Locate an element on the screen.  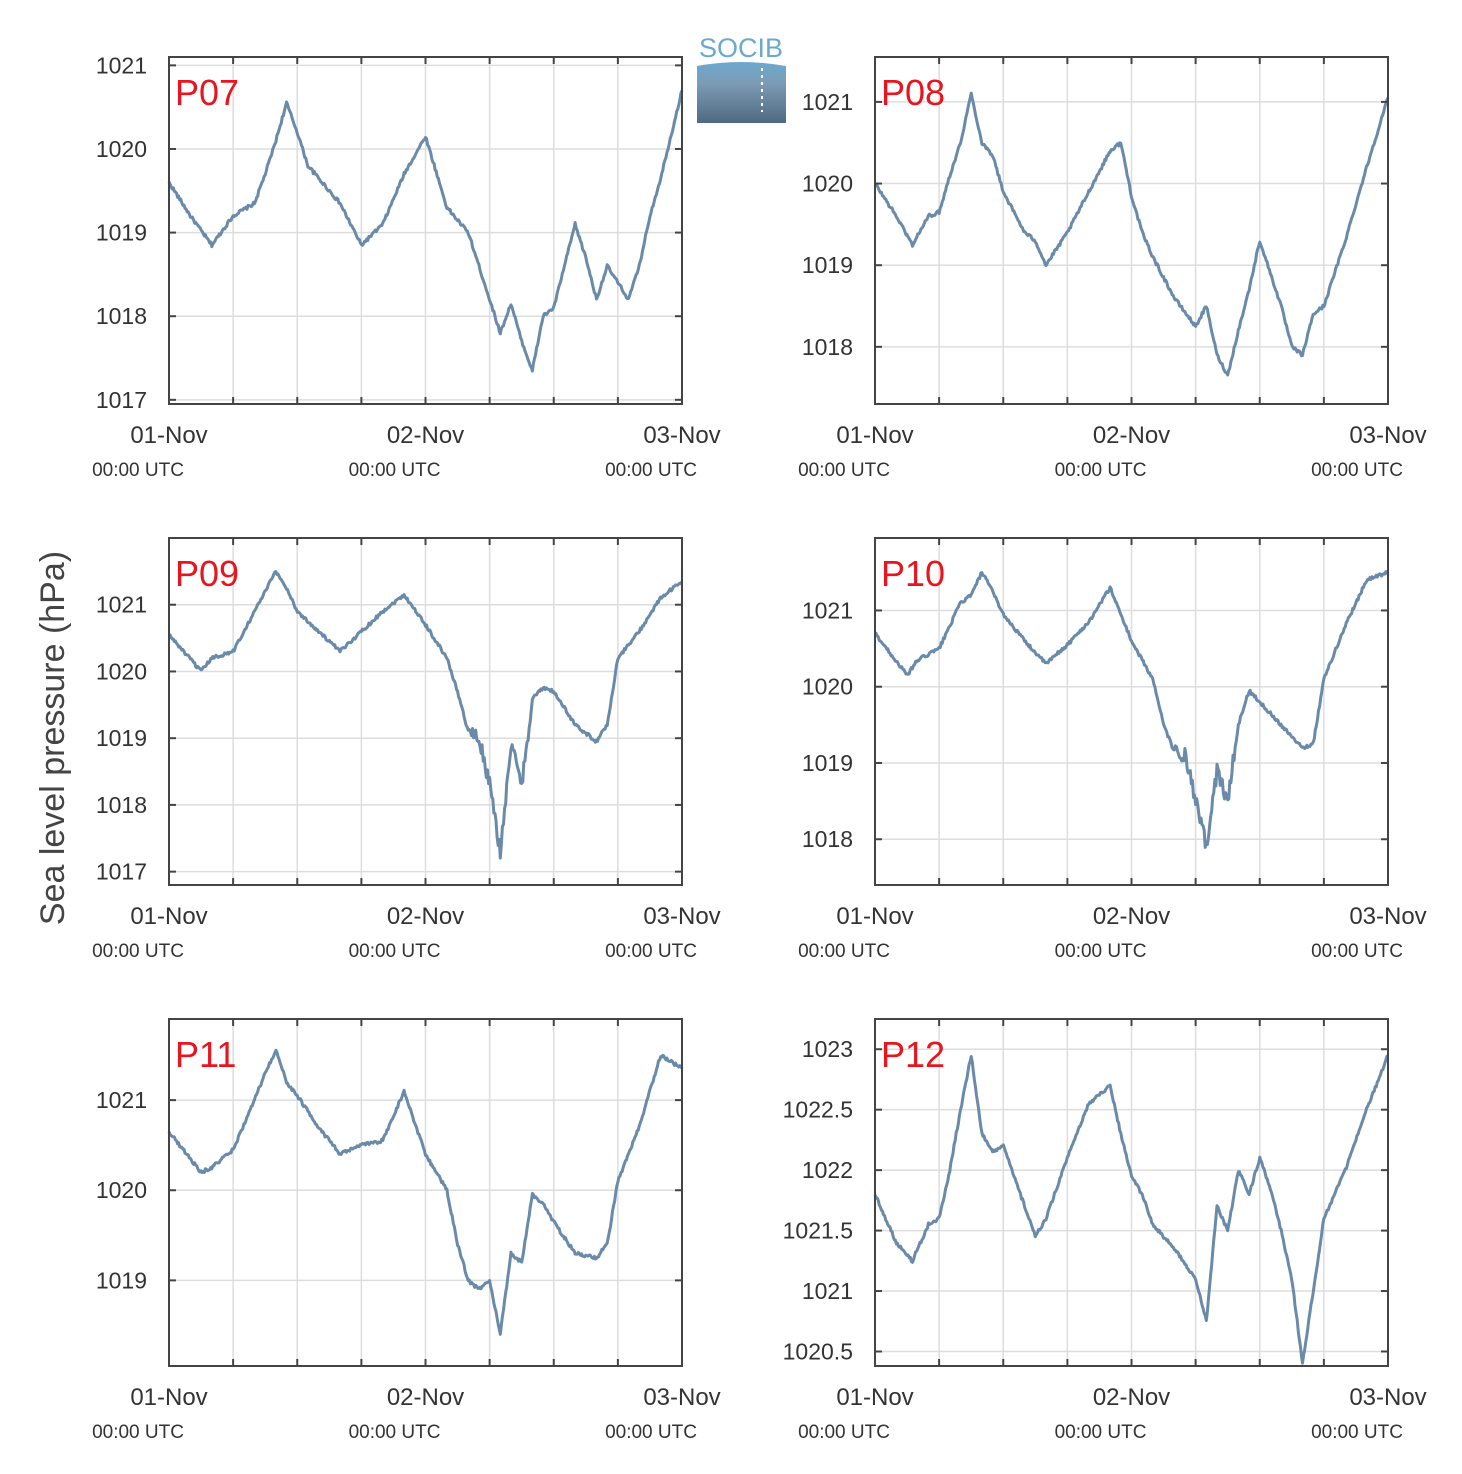
y-tick-label: 1021.5 is located at coordinates (818, 1231).